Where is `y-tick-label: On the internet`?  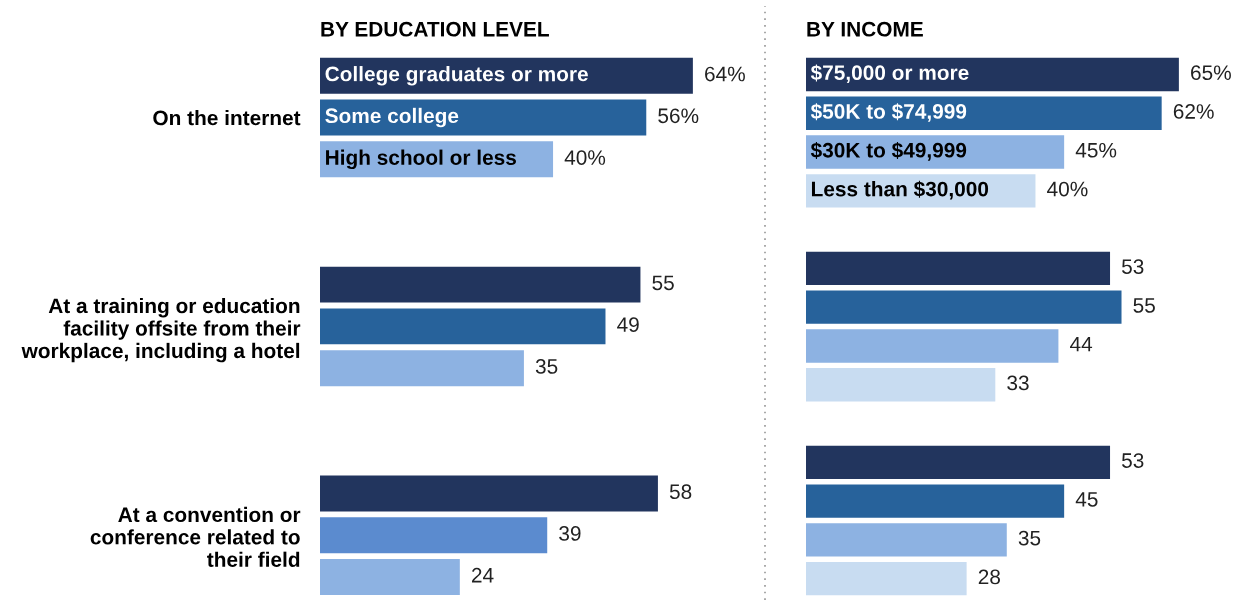
y-tick-label: On the internet is located at coordinates (227, 118).